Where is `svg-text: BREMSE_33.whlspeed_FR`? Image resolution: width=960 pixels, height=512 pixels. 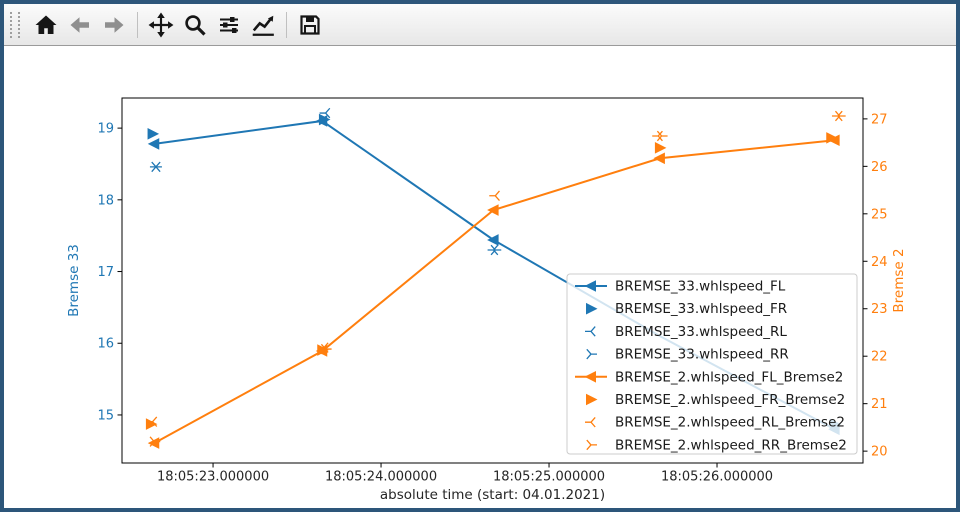
svg-text: BREMSE_33.whlspeed_FR is located at coordinates (701, 309).